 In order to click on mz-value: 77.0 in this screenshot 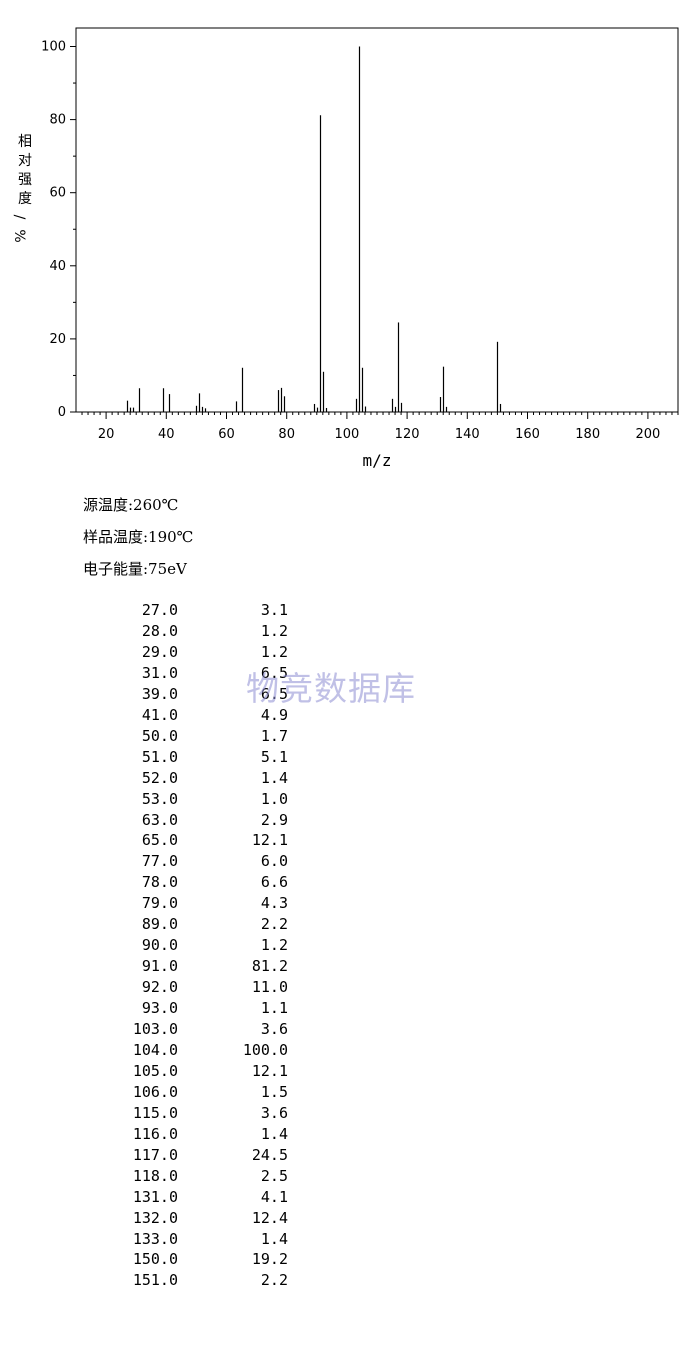, I will do `click(159, 861)`.